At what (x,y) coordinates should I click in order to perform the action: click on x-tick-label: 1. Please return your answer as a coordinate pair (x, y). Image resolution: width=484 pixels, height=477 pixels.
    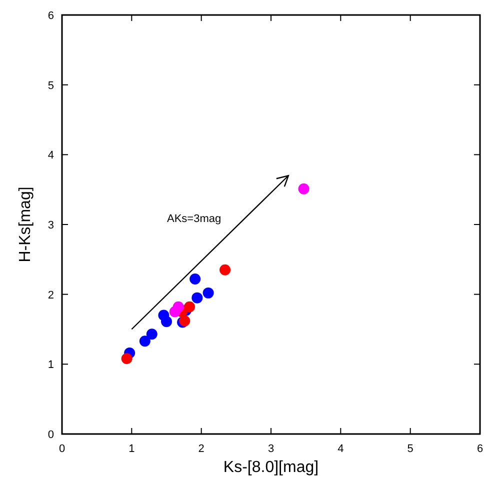
    Looking at the image, I should click on (131, 449).